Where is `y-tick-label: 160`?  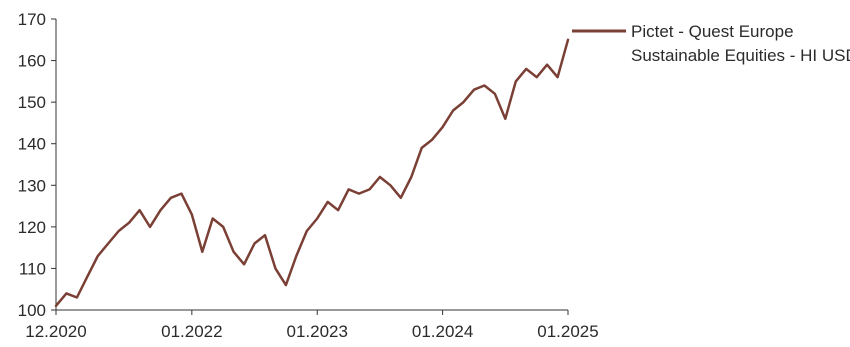
y-tick-label: 160 is located at coordinates (32, 61).